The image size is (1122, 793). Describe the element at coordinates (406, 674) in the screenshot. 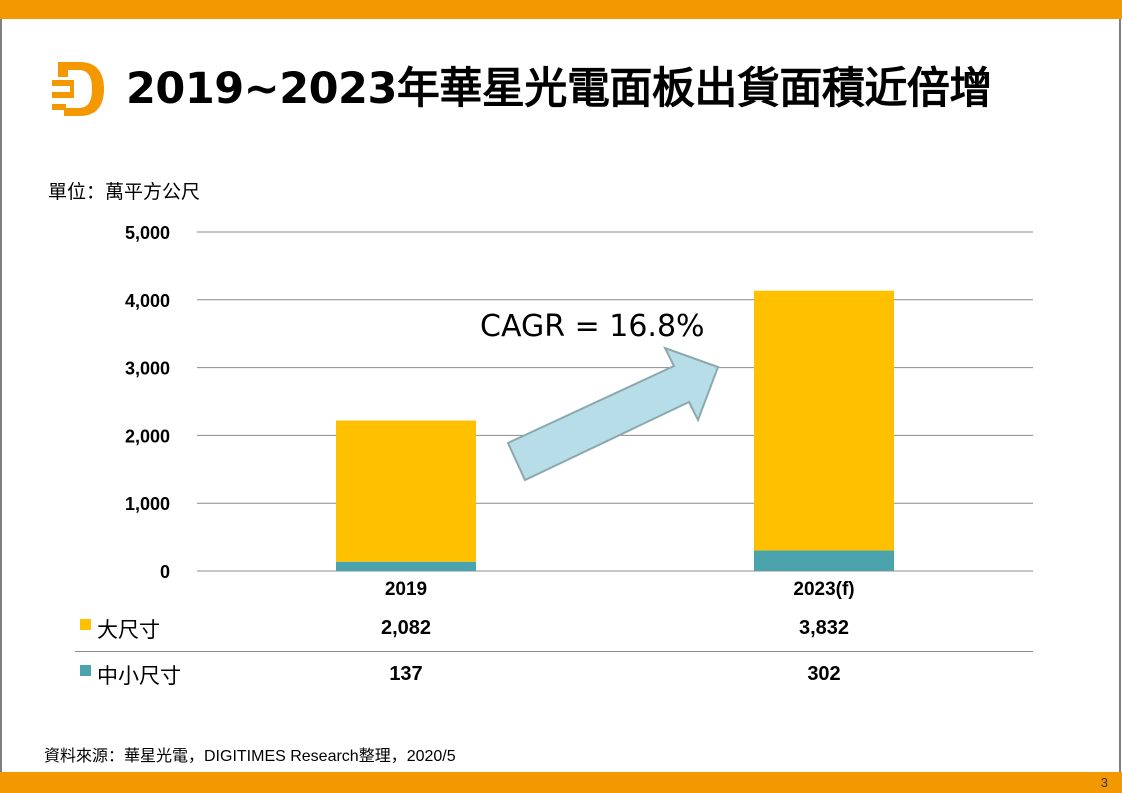

I see `table-cell-small-2019: 137` at that location.